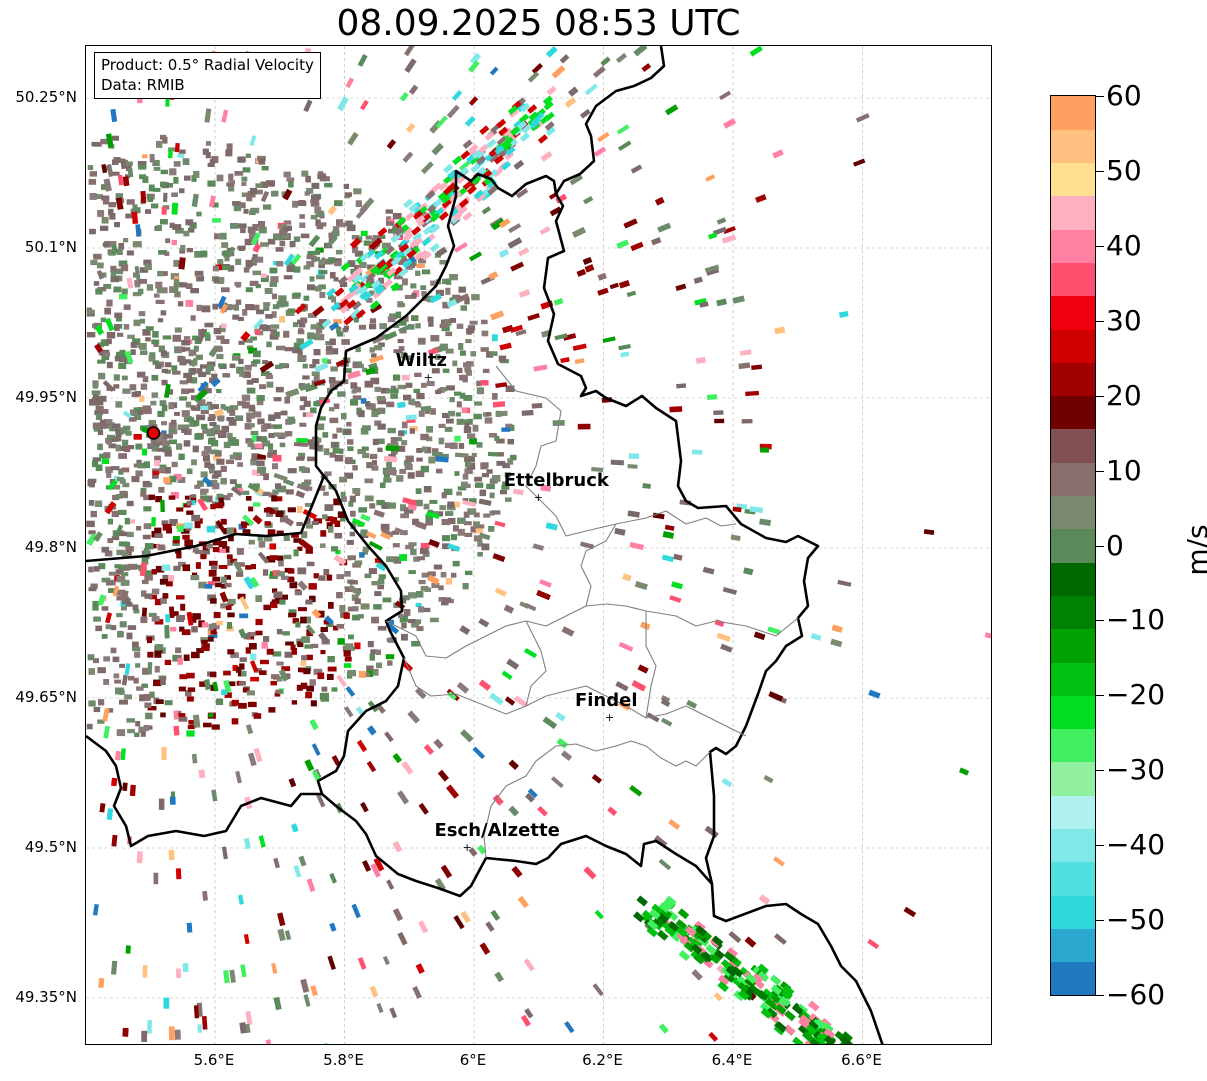 Image resolution: width=1207 pixels, height=1081 pixels. Describe the element at coordinates (153, 433) in the screenshot. I see `radar-site-marker` at that location.